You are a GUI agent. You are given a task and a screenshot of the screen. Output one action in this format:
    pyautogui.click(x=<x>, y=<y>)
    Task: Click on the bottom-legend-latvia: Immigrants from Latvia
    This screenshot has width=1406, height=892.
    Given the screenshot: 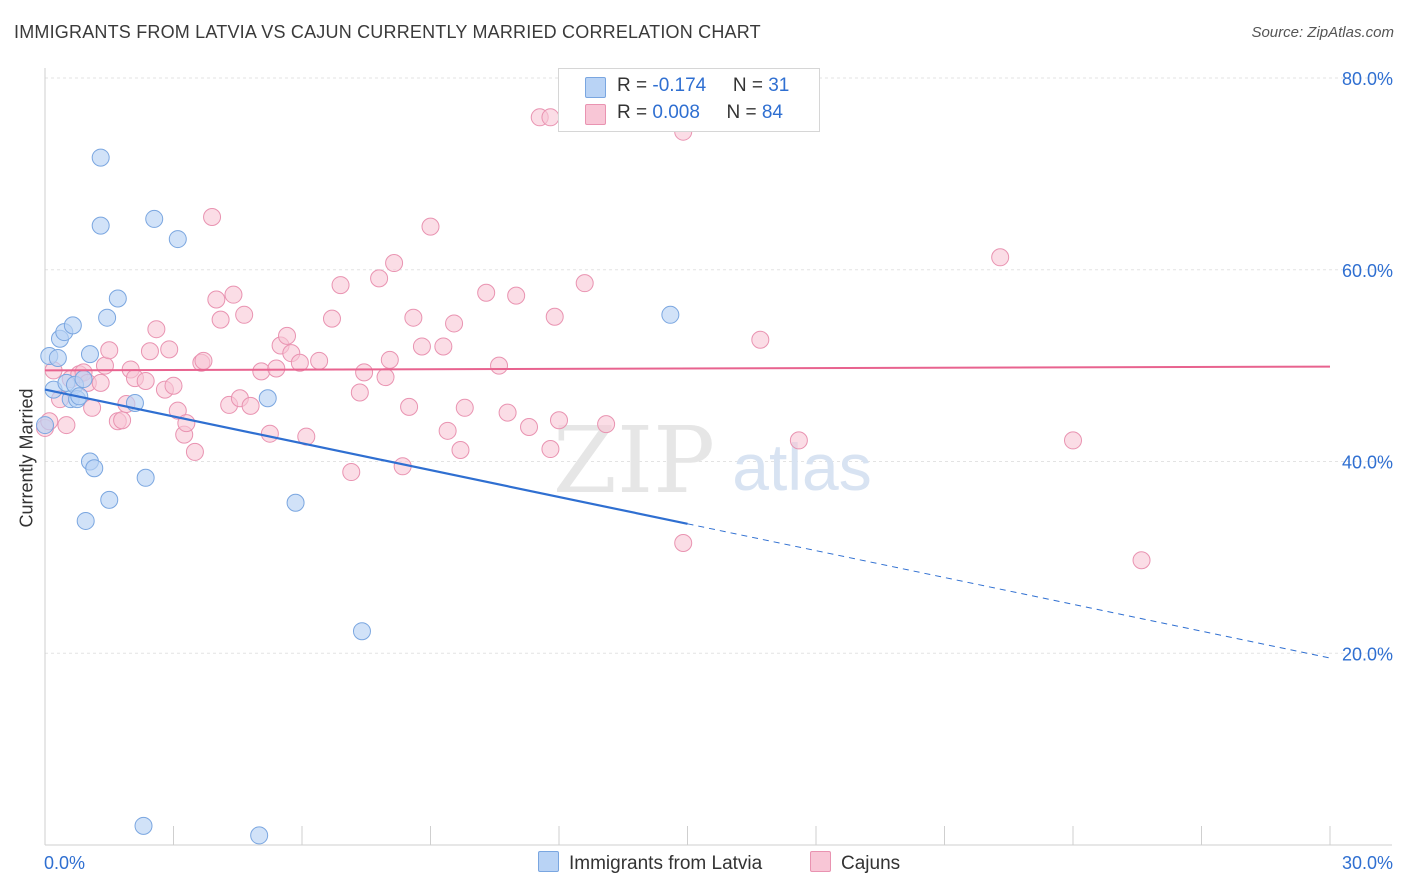 What is the action you would take?
    pyautogui.click(x=650, y=863)
    